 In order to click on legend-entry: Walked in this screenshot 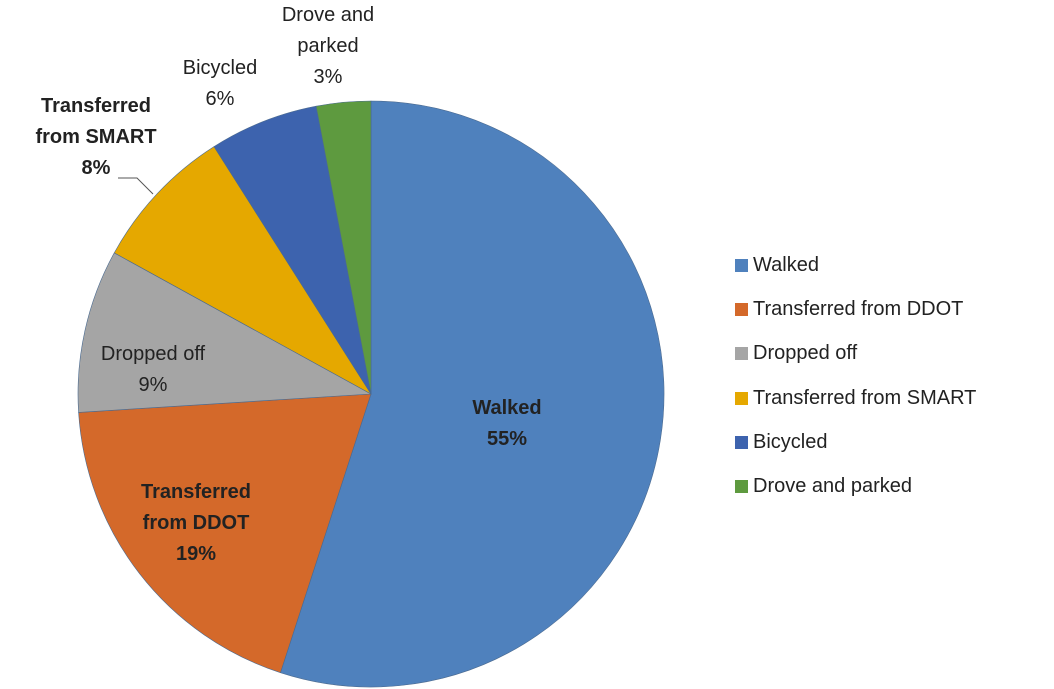, I will do `click(777, 265)`.